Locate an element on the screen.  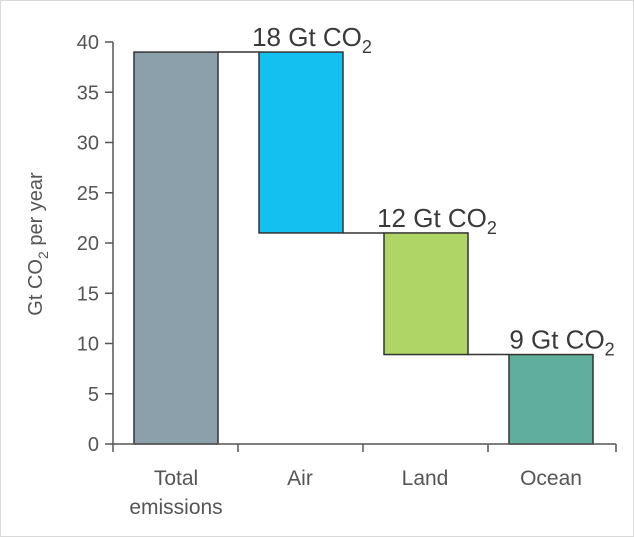
data-label-land: 12 Gt CO2 is located at coordinates (437, 220).